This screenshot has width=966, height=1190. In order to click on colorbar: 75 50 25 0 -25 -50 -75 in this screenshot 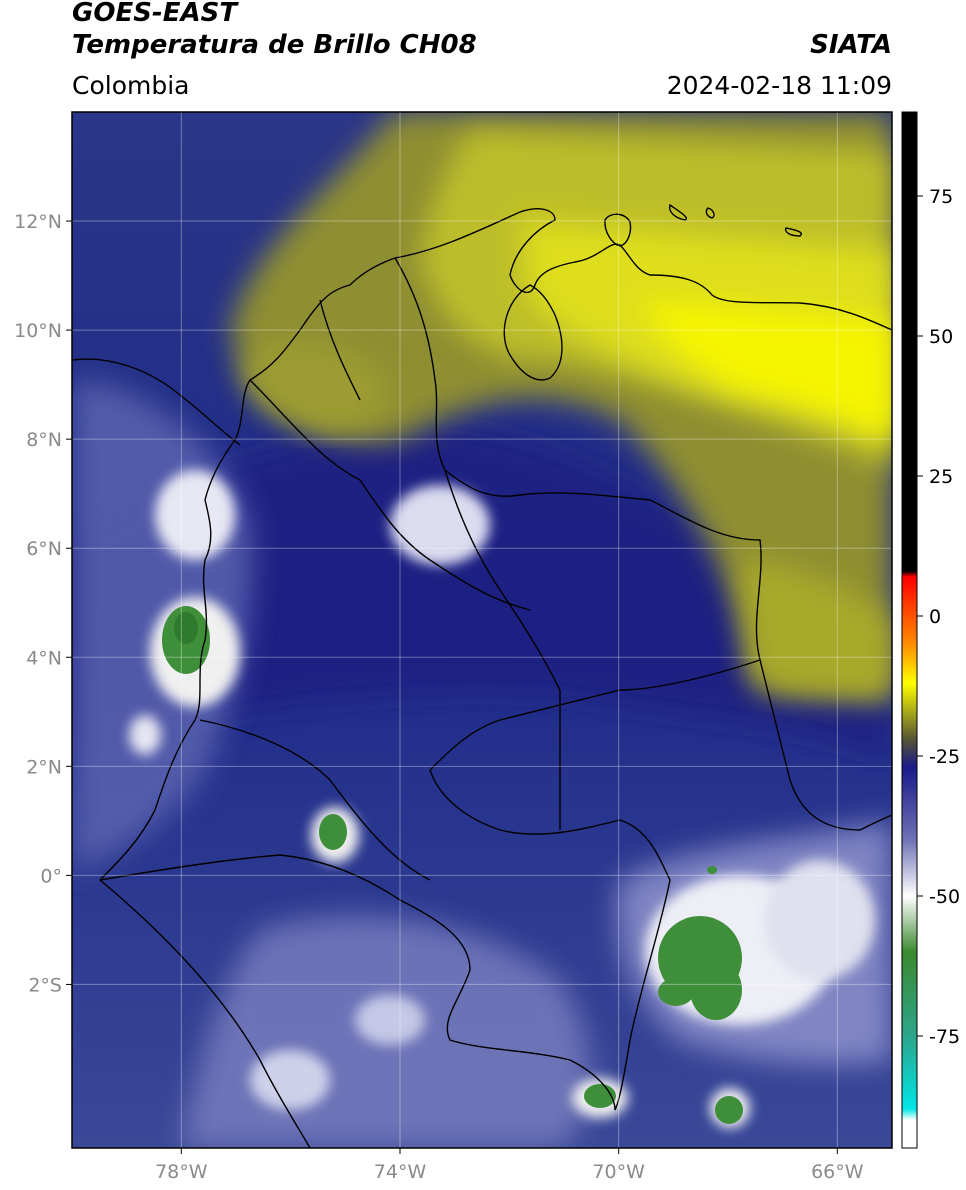, I will do `click(930, 630)`.